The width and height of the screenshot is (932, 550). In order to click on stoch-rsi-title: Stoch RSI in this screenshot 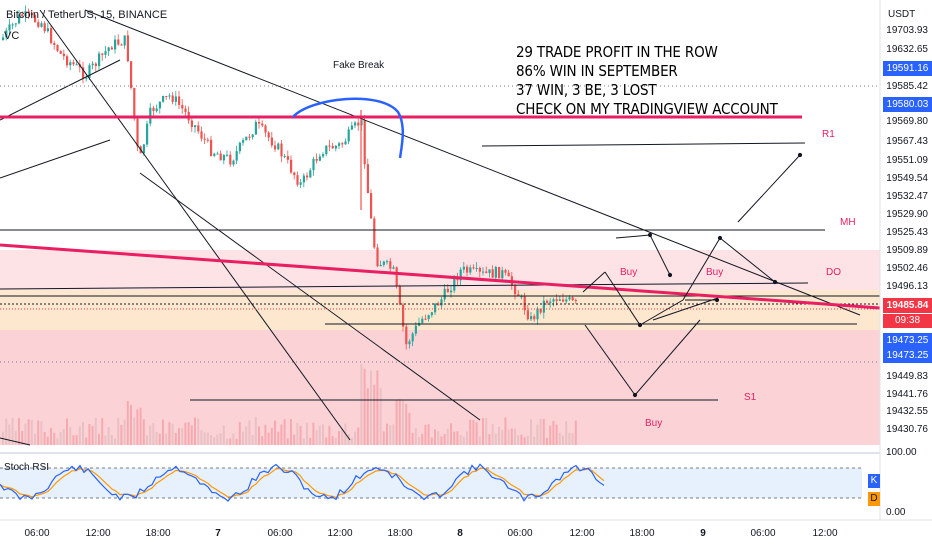, I will do `click(27, 467)`.